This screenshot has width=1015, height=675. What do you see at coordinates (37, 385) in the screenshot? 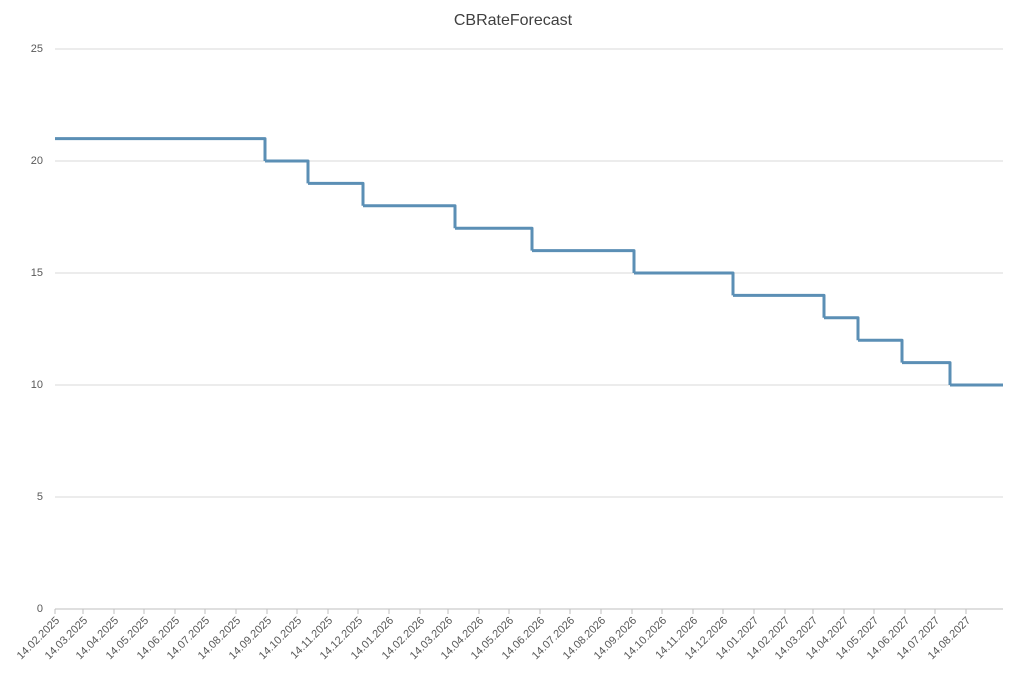
I see `y-tick-label: 10` at bounding box center [37, 385].